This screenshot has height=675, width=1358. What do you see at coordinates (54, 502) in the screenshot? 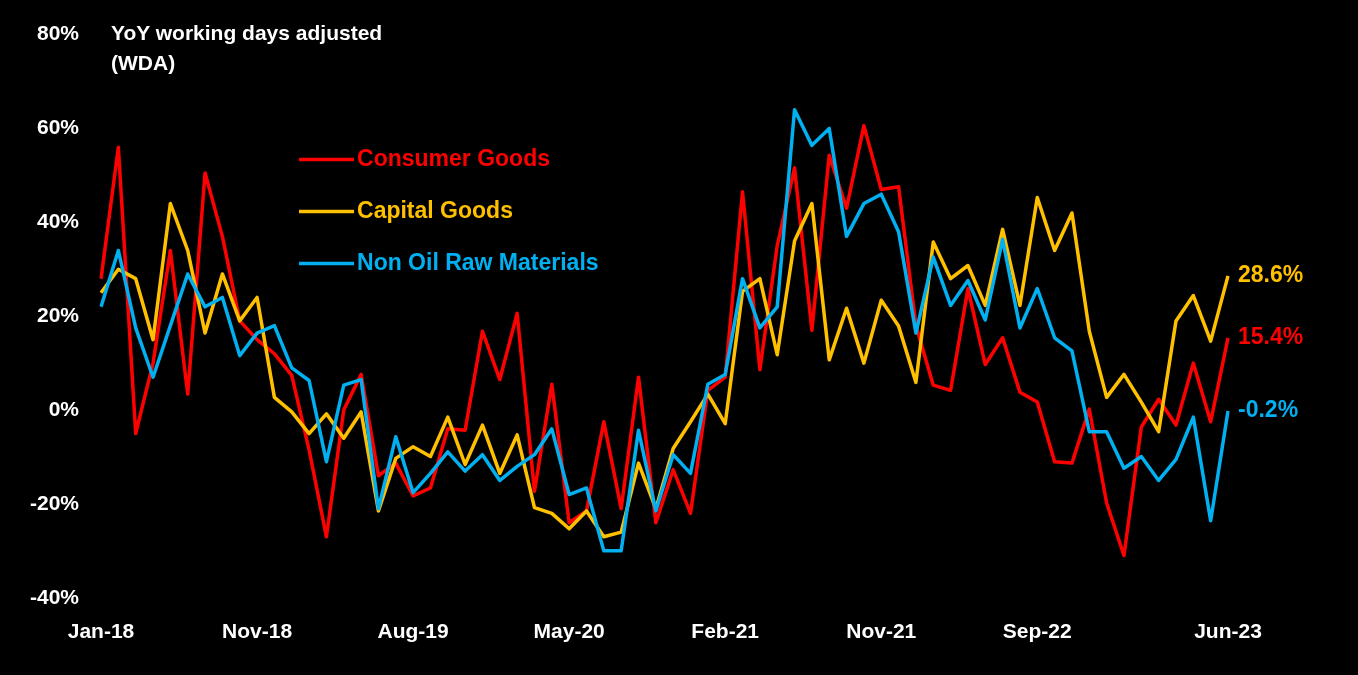
I see `y-tick-label: -20%` at bounding box center [54, 502].